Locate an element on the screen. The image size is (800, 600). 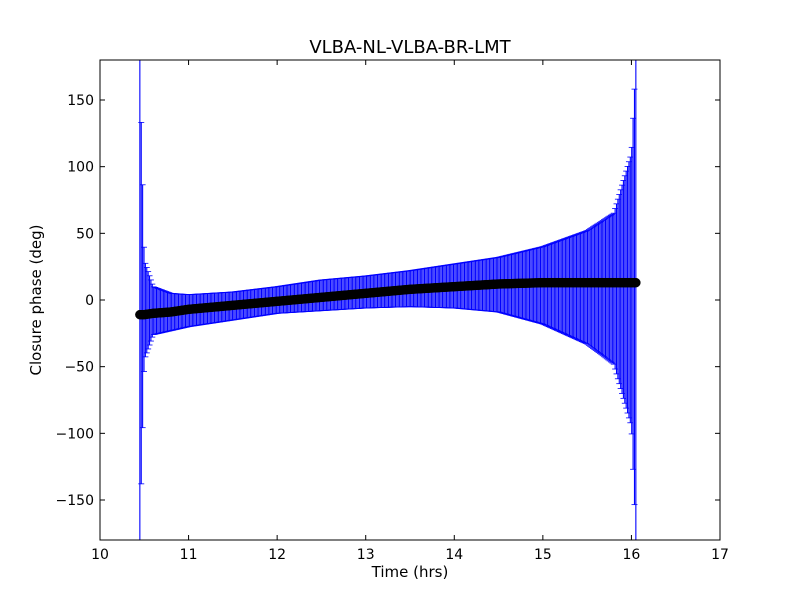
chart-title: VLBA-NL-VLBA-BR-LMT is located at coordinates (410, 47).